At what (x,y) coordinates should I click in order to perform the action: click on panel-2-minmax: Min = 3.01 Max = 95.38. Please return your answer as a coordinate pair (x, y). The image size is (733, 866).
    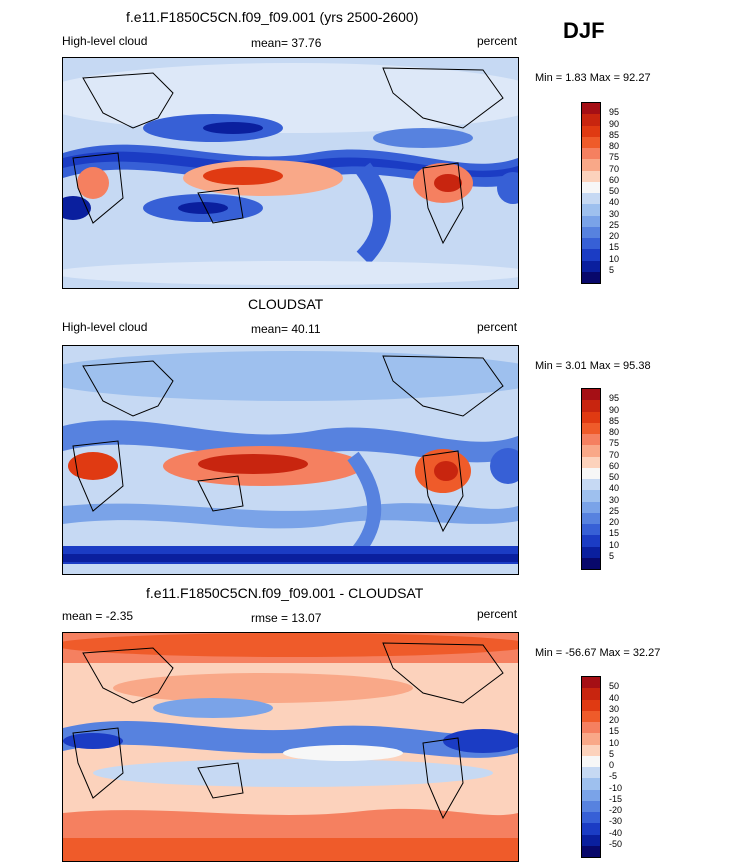
    Looking at the image, I should click on (593, 366).